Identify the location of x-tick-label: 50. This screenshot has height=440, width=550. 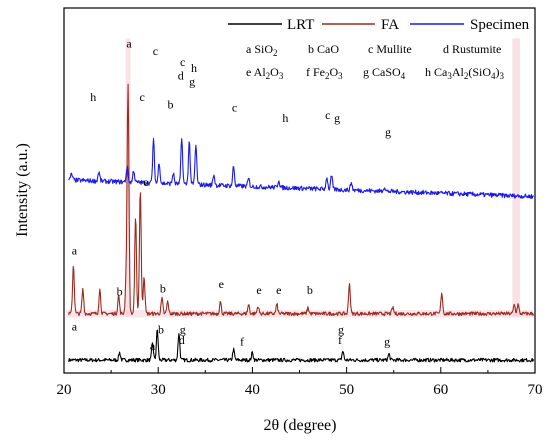
(346, 390).